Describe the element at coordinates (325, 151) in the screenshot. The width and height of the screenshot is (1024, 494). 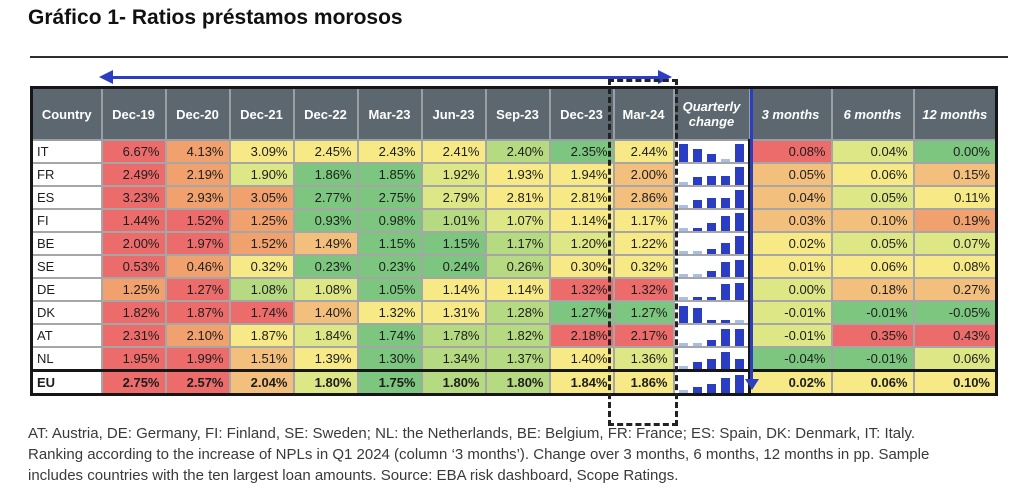
I see `value-cell: 2.45%` at that location.